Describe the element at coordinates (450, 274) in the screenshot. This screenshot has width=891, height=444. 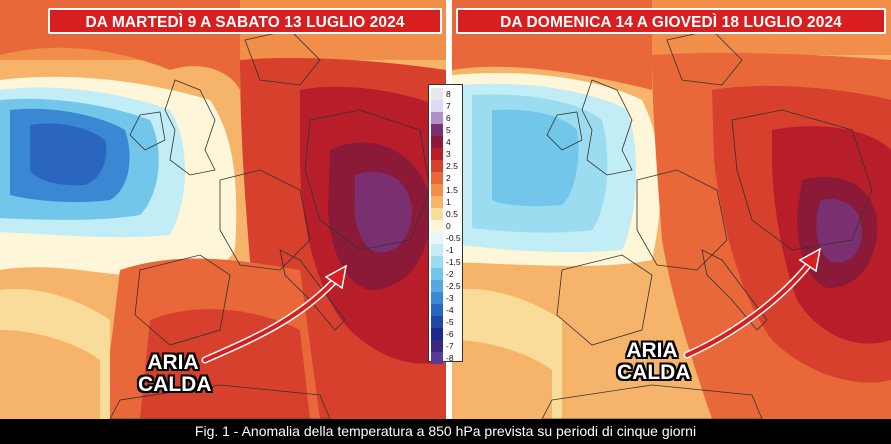
I see `legend-label: -2` at that location.